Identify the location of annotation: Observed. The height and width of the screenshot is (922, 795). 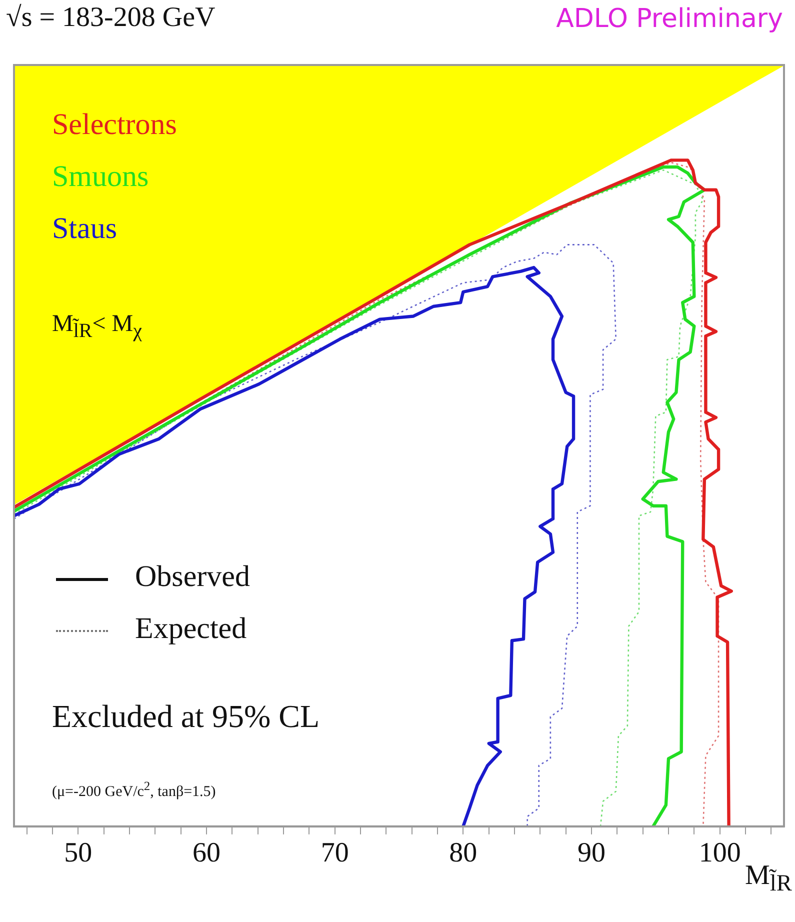
(192, 576).